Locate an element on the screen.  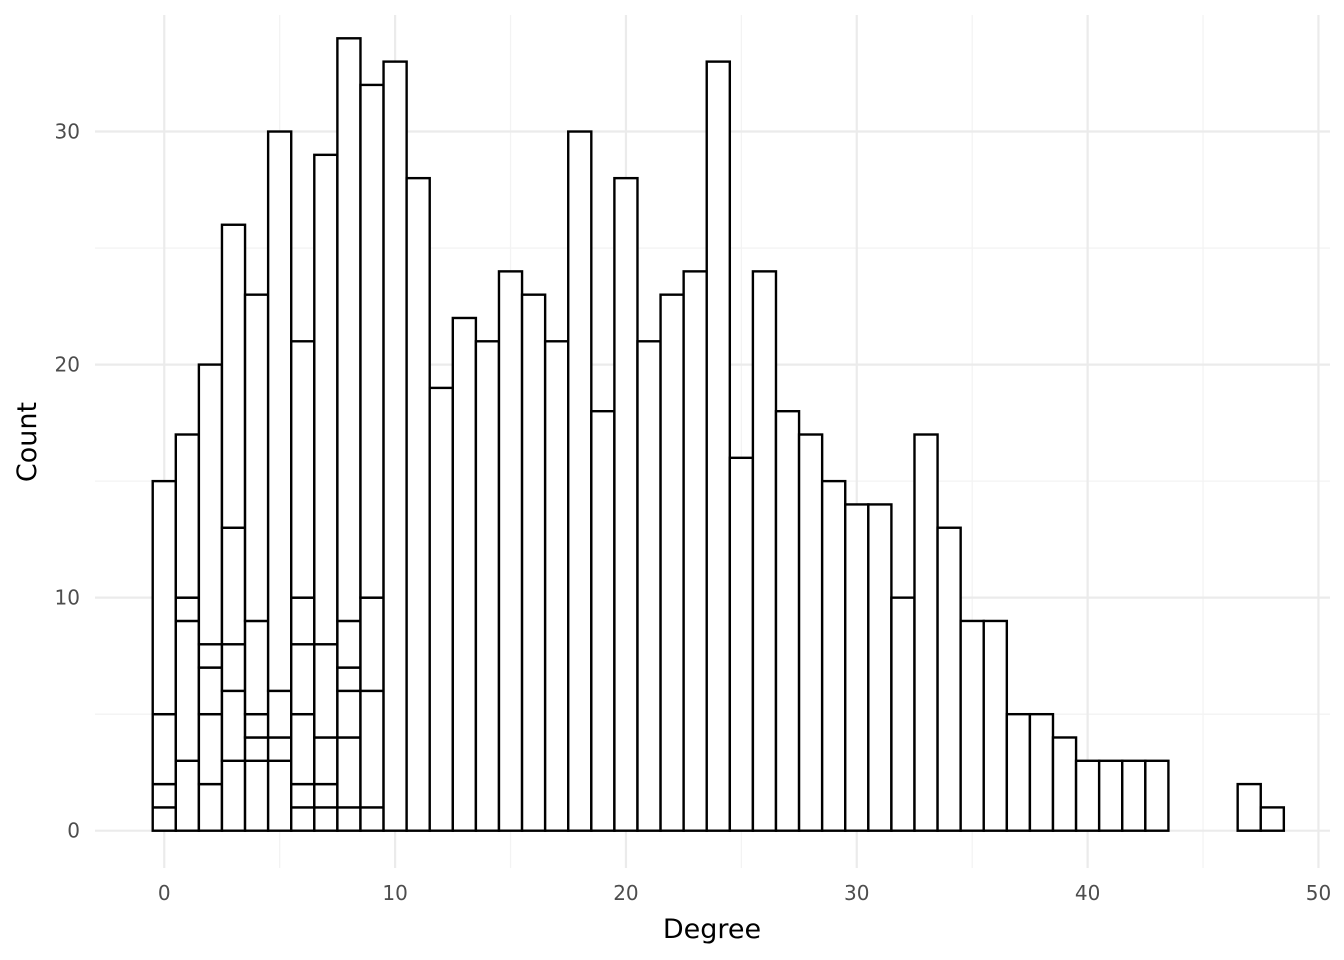
x-axis-title: Degree is located at coordinates (712, 929).